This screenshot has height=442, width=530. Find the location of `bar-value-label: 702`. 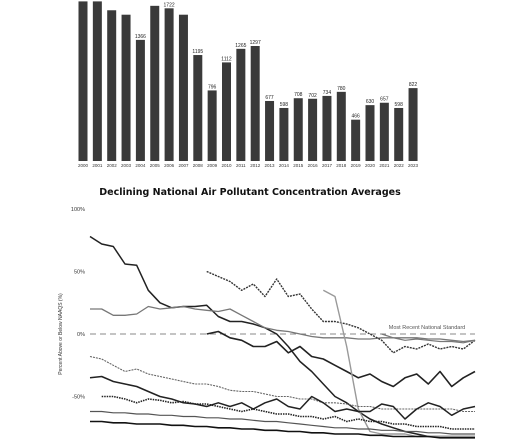

bar-value-label: 702 is located at coordinates (312, 96).